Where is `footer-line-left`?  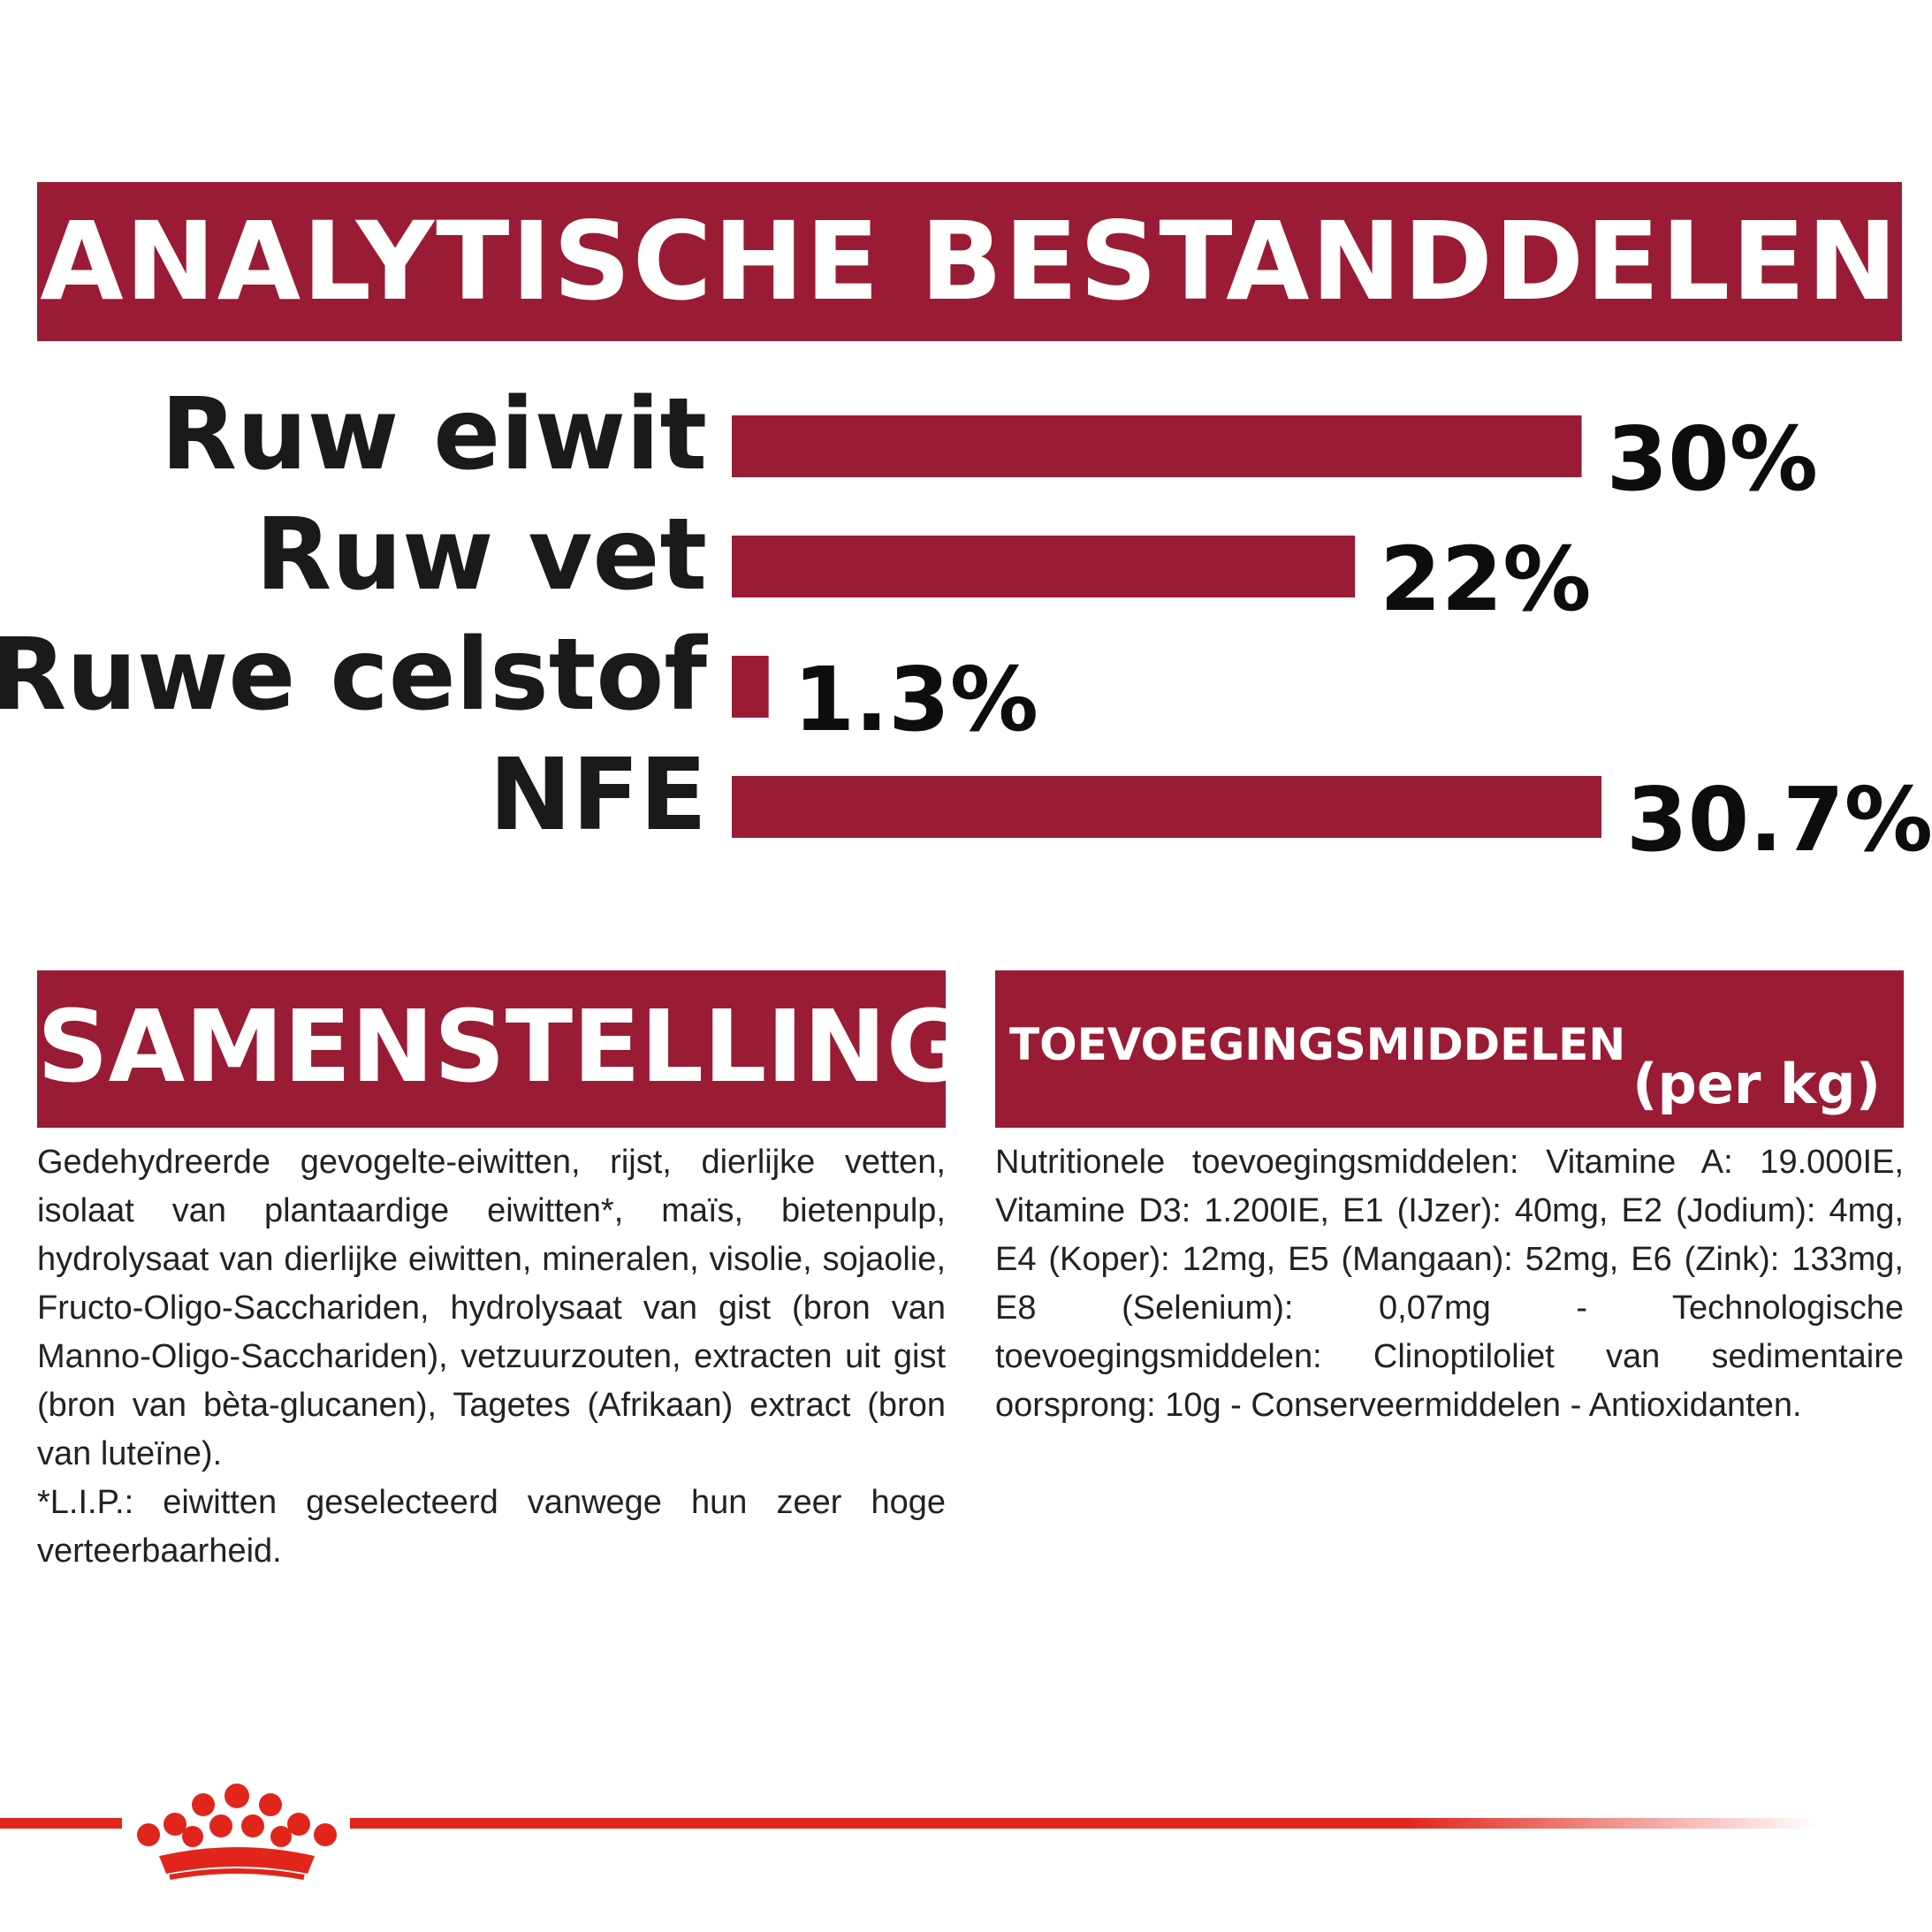
footer-line-left is located at coordinates (61, 1824).